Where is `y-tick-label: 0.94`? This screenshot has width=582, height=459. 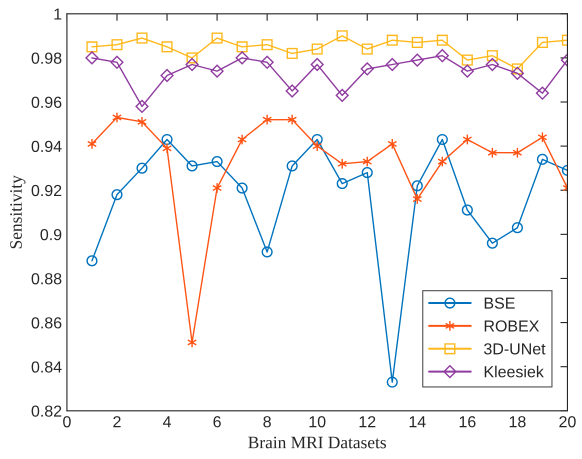
y-tick-label: 0.94 is located at coordinates (47, 146).